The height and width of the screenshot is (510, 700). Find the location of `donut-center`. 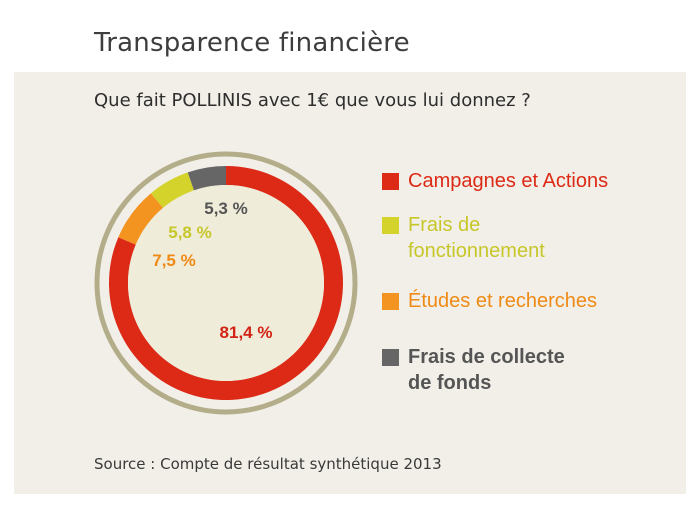

donut-center is located at coordinates (226, 283).